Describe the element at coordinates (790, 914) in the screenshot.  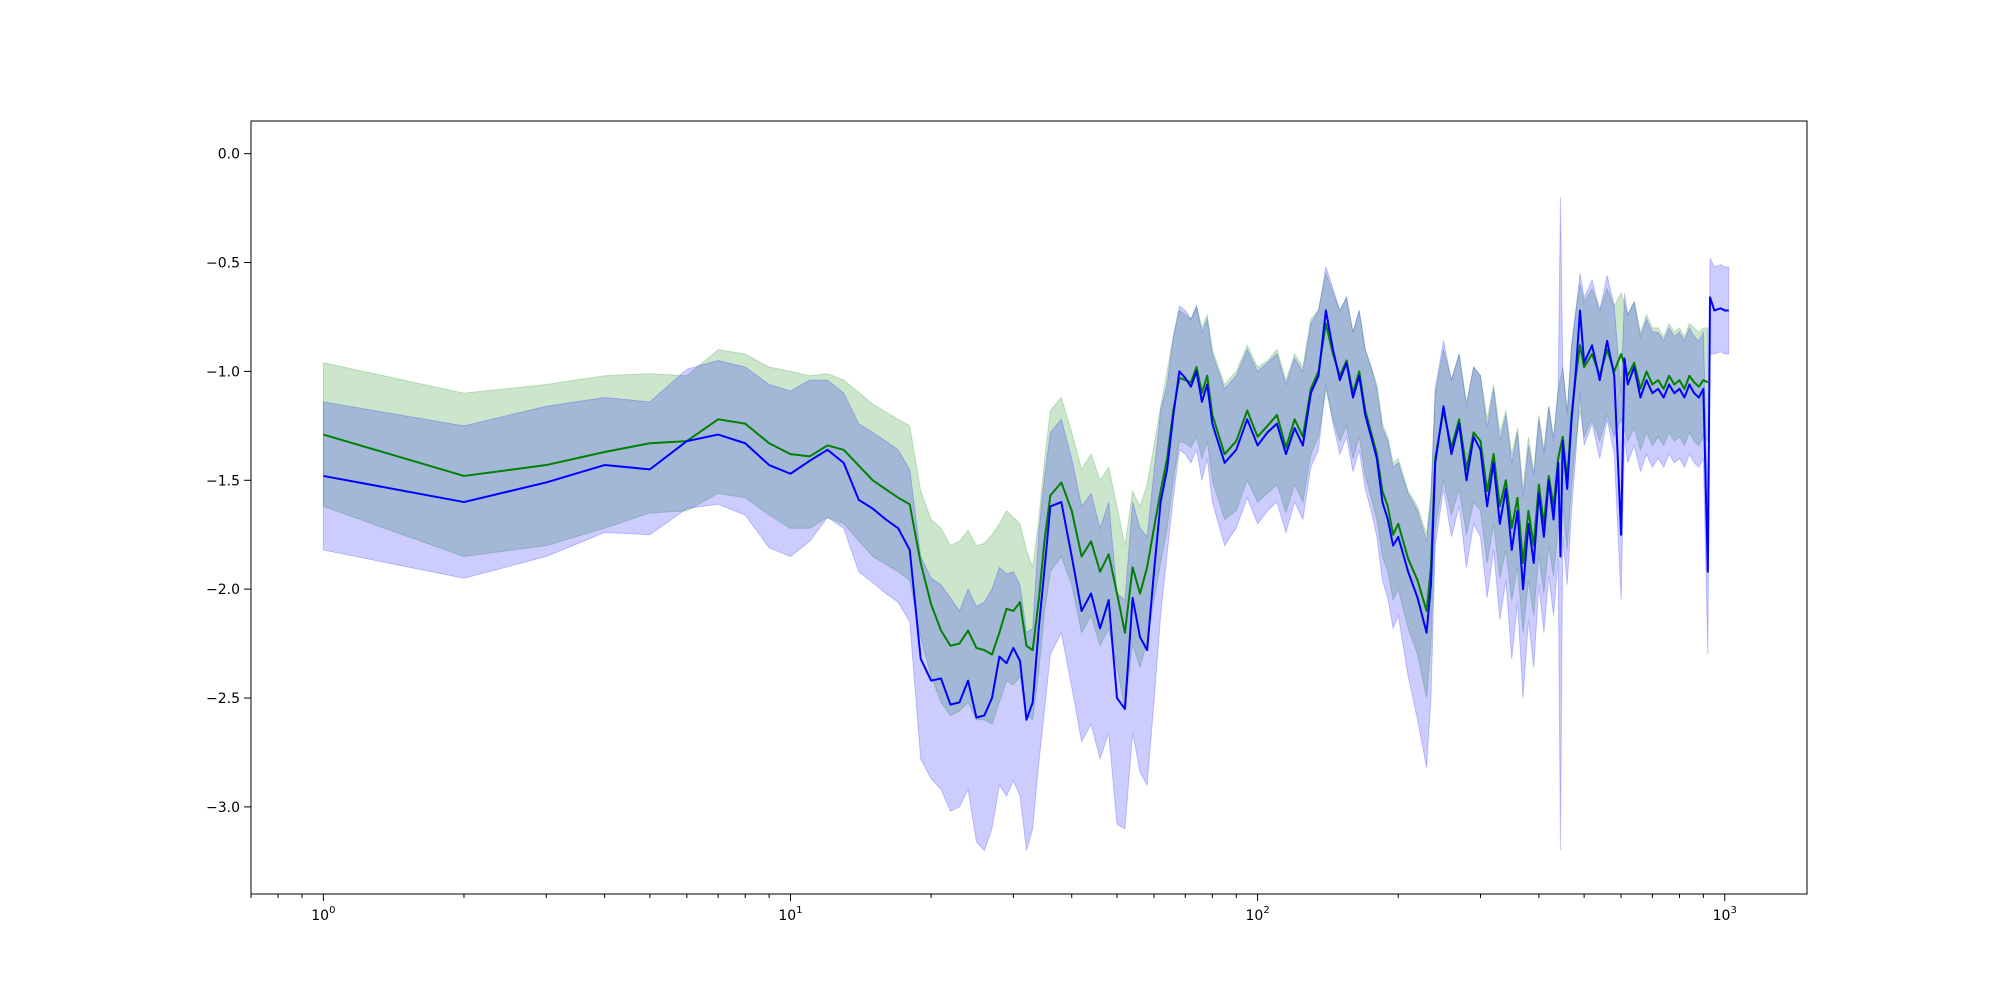
I see `x-tick-label-1: 10¹` at that location.